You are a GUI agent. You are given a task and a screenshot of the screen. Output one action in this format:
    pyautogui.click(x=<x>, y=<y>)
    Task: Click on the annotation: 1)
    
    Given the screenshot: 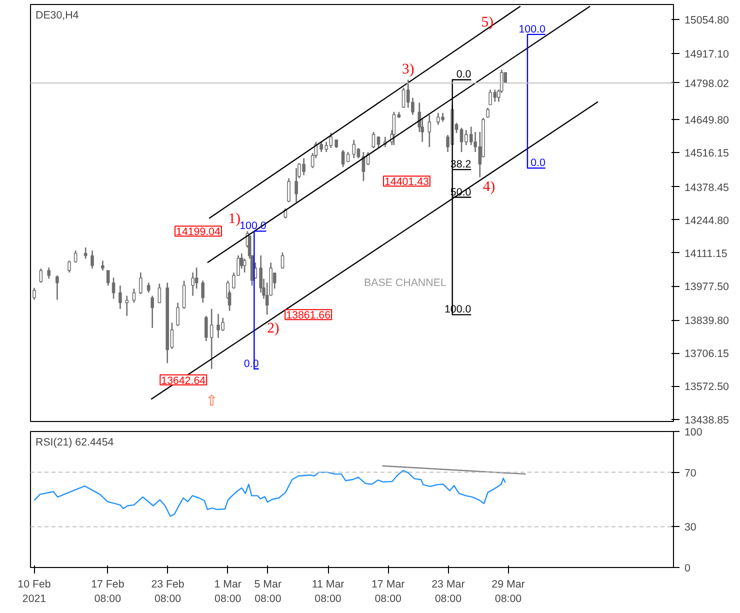 What is the action you would take?
    pyautogui.click(x=234, y=219)
    